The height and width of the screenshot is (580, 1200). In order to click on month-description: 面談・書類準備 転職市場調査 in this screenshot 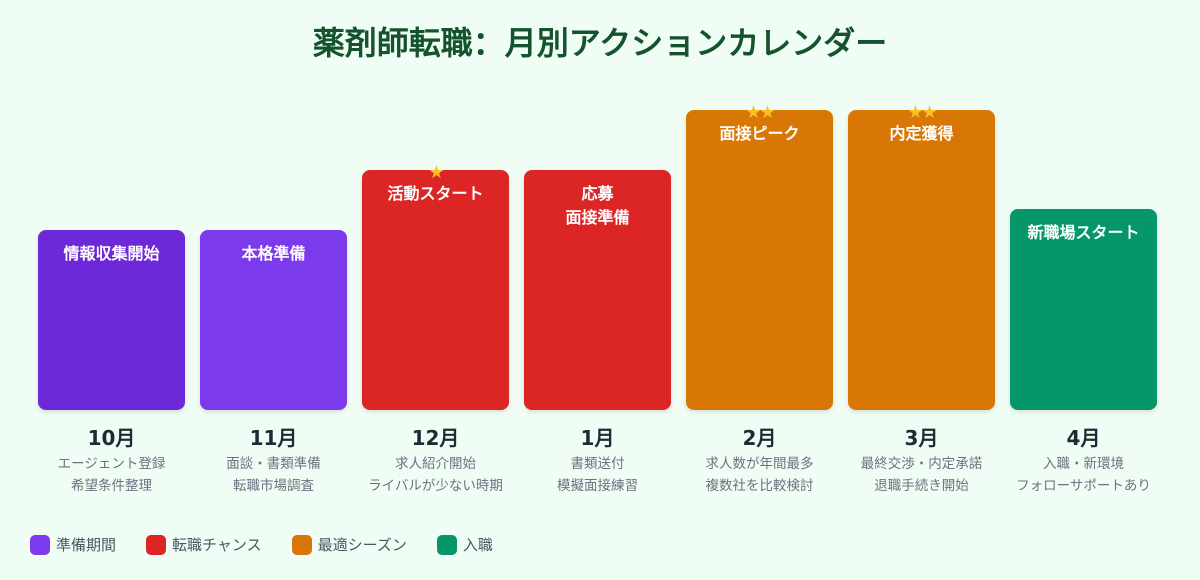, I will do `click(273, 475)`.